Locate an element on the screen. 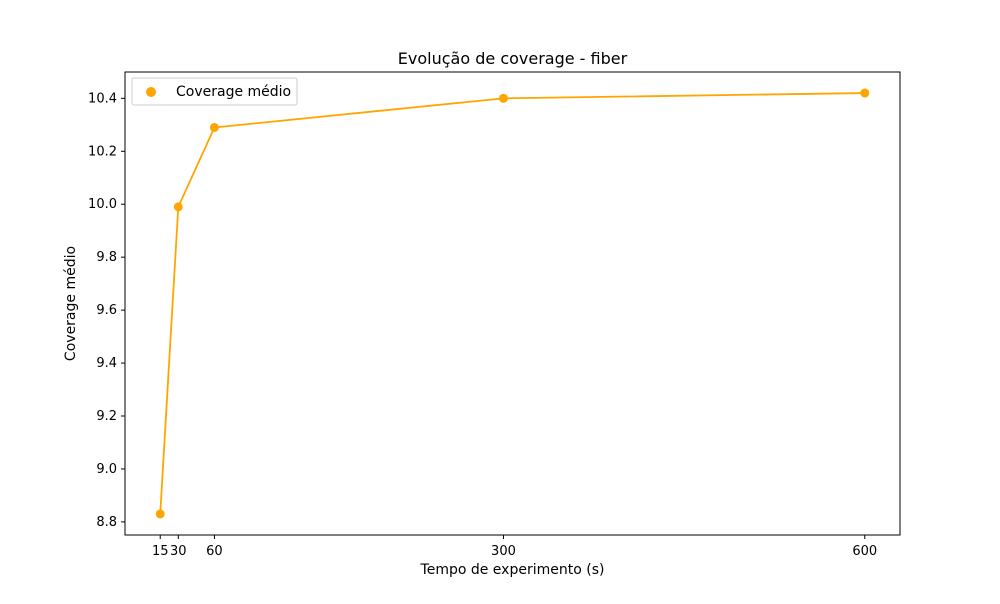 This screenshot has height=604, width=1000. y-tick-label: 8.8 is located at coordinates (106, 522).